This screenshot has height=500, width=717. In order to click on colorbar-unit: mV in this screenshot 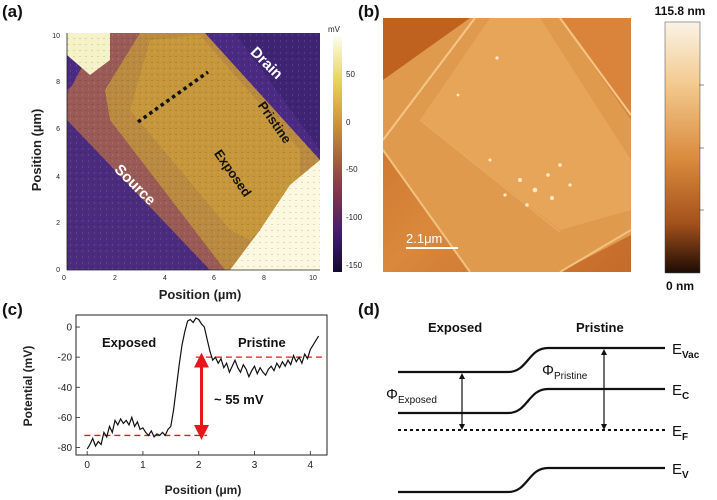, I will do `click(334, 29)`.